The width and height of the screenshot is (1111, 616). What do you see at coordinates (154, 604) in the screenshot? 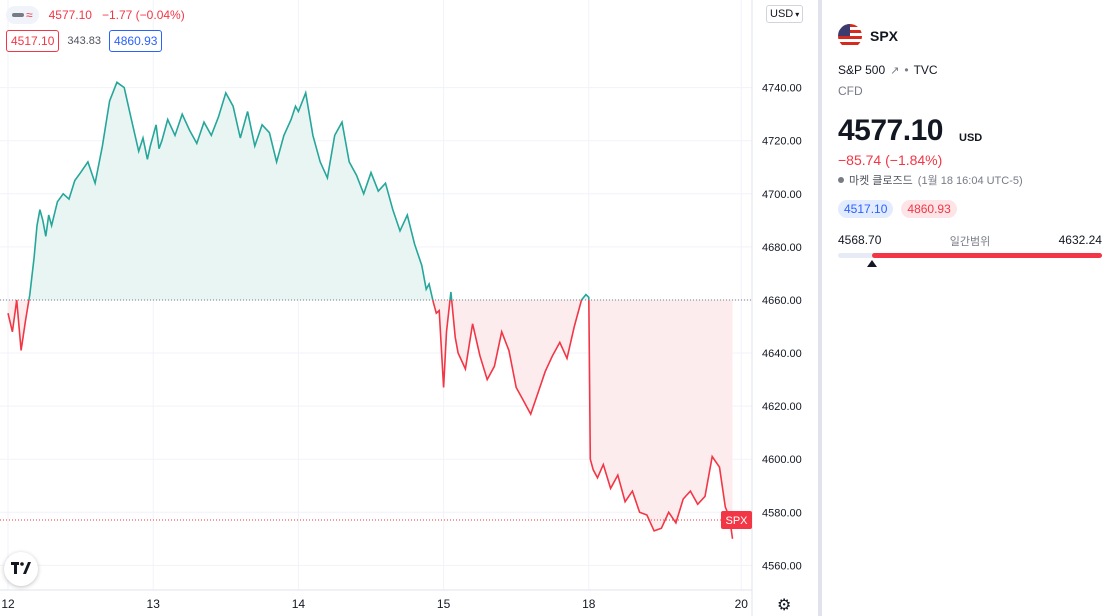
I see `x-tick-label: 13` at bounding box center [154, 604].